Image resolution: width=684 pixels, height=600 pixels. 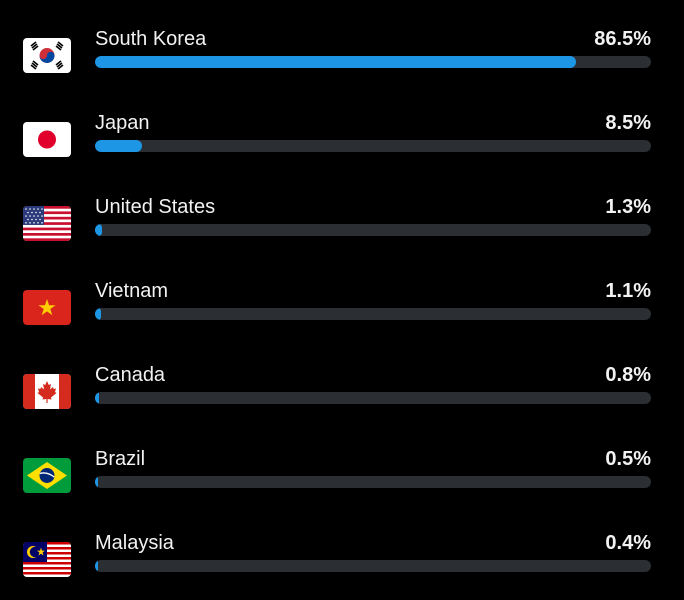 What do you see at coordinates (628, 207) in the screenshot?
I see `country-percent: 1.3%` at bounding box center [628, 207].